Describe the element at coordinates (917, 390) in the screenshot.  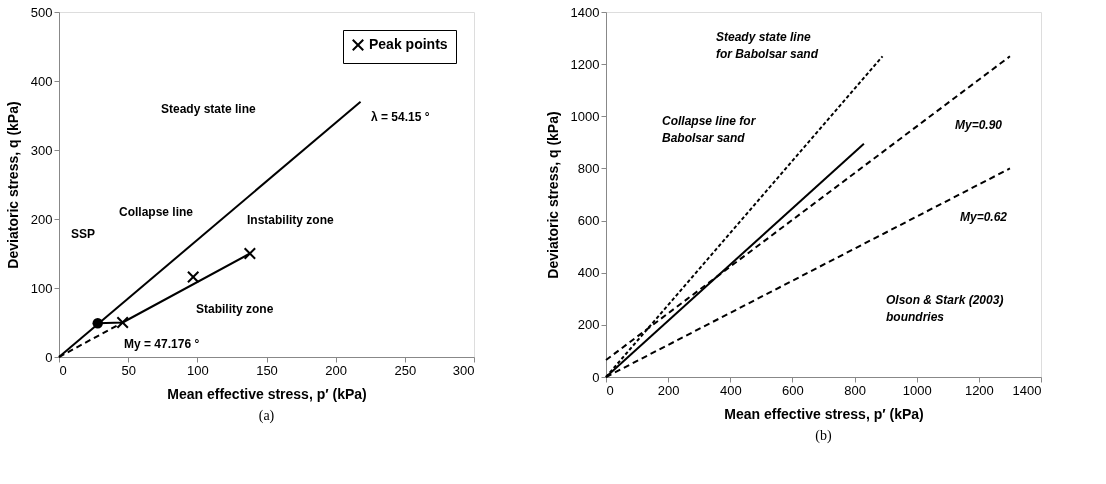
I see `x-tick-label: 1000` at that location.